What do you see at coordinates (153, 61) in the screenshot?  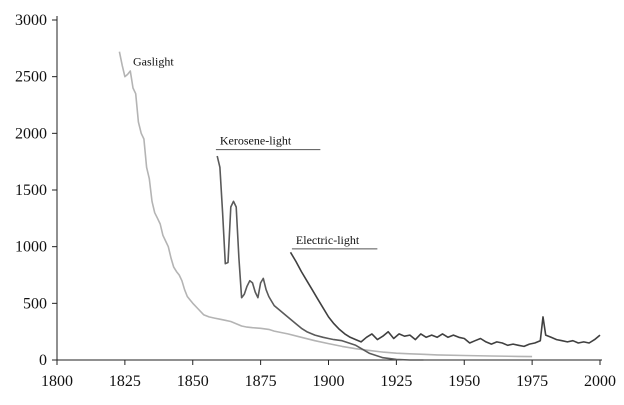 I see `series-label-gaslight: Gaslight` at bounding box center [153, 61].